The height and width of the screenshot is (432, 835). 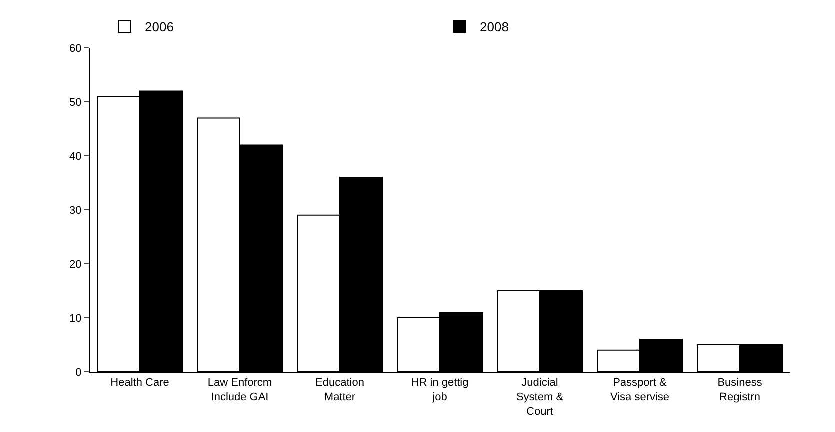 What do you see at coordinates (140, 383) in the screenshot?
I see `x-tick-label: Health Care` at bounding box center [140, 383].